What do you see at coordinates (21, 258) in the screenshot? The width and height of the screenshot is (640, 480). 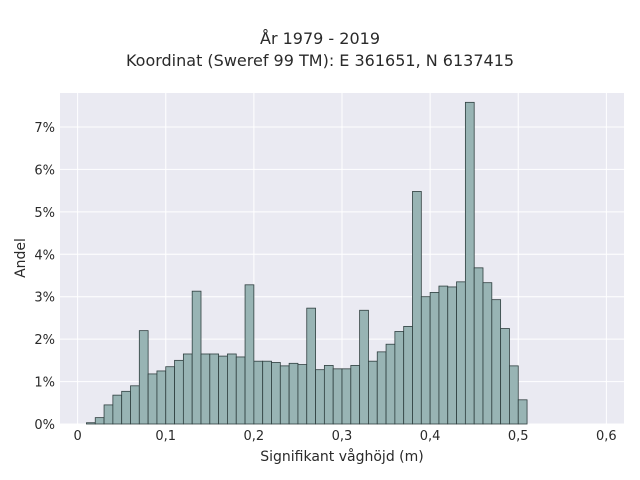 I see `y-axis-label: Andel` at bounding box center [21, 258].